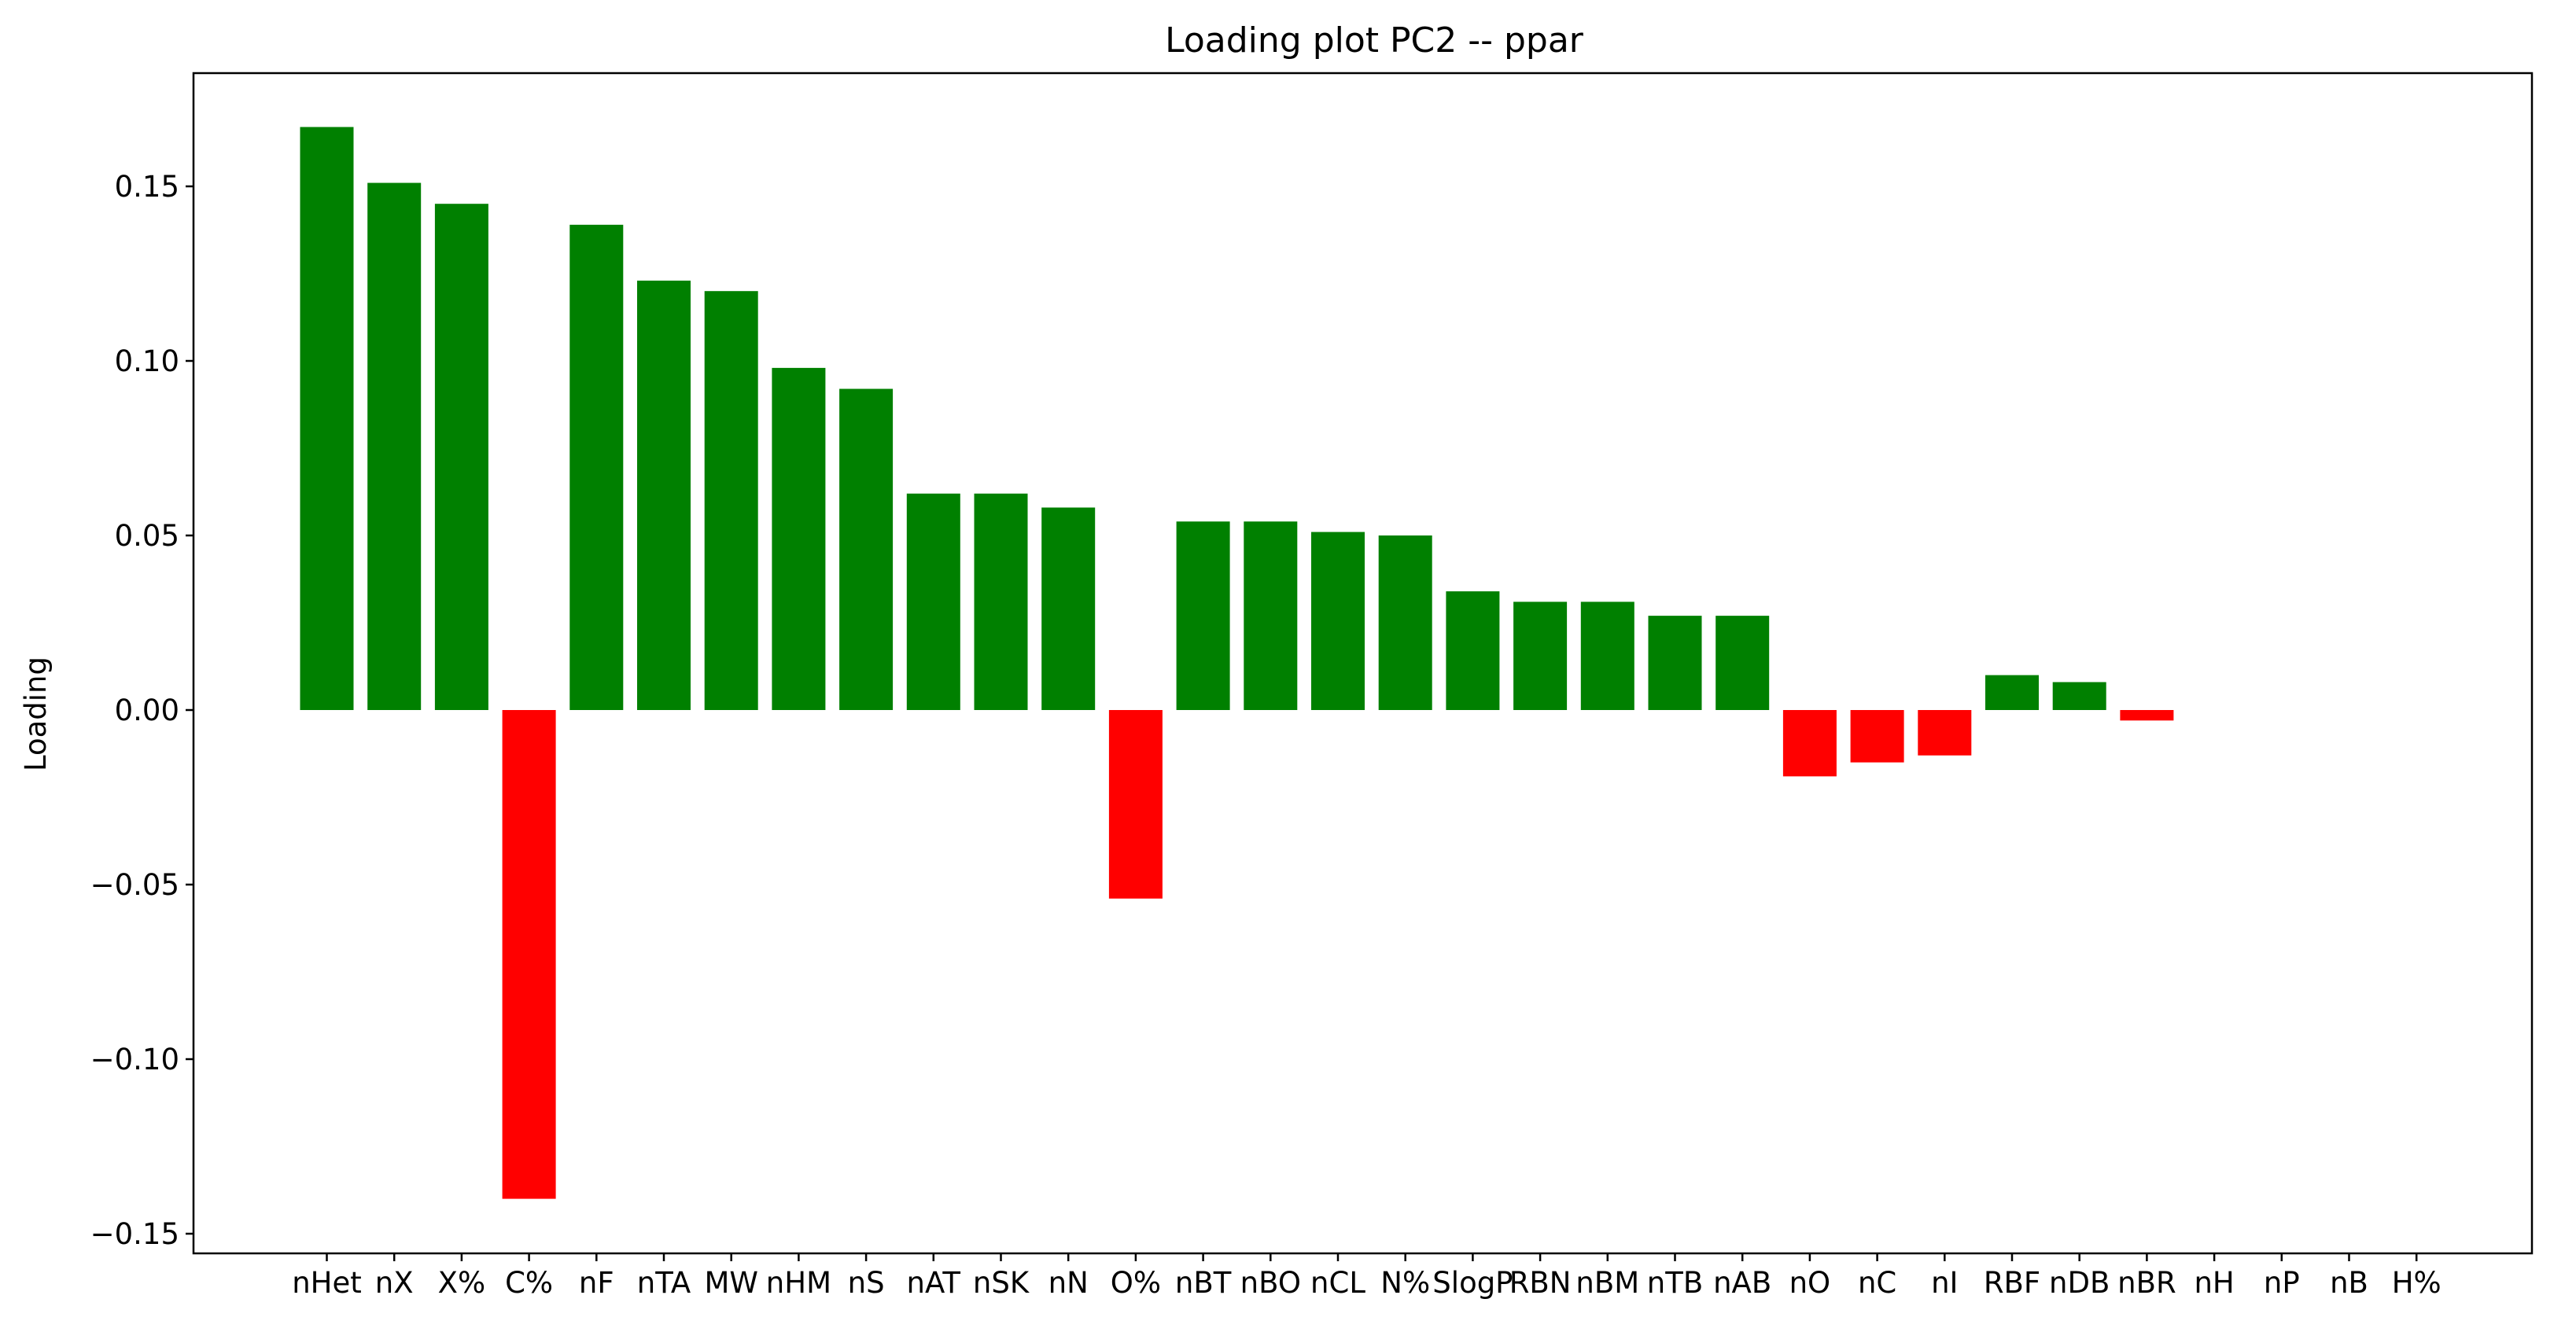 The height and width of the screenshot is (1332, 2576). I want to click on x-tick-label: nBM, so click(1607, 1283).